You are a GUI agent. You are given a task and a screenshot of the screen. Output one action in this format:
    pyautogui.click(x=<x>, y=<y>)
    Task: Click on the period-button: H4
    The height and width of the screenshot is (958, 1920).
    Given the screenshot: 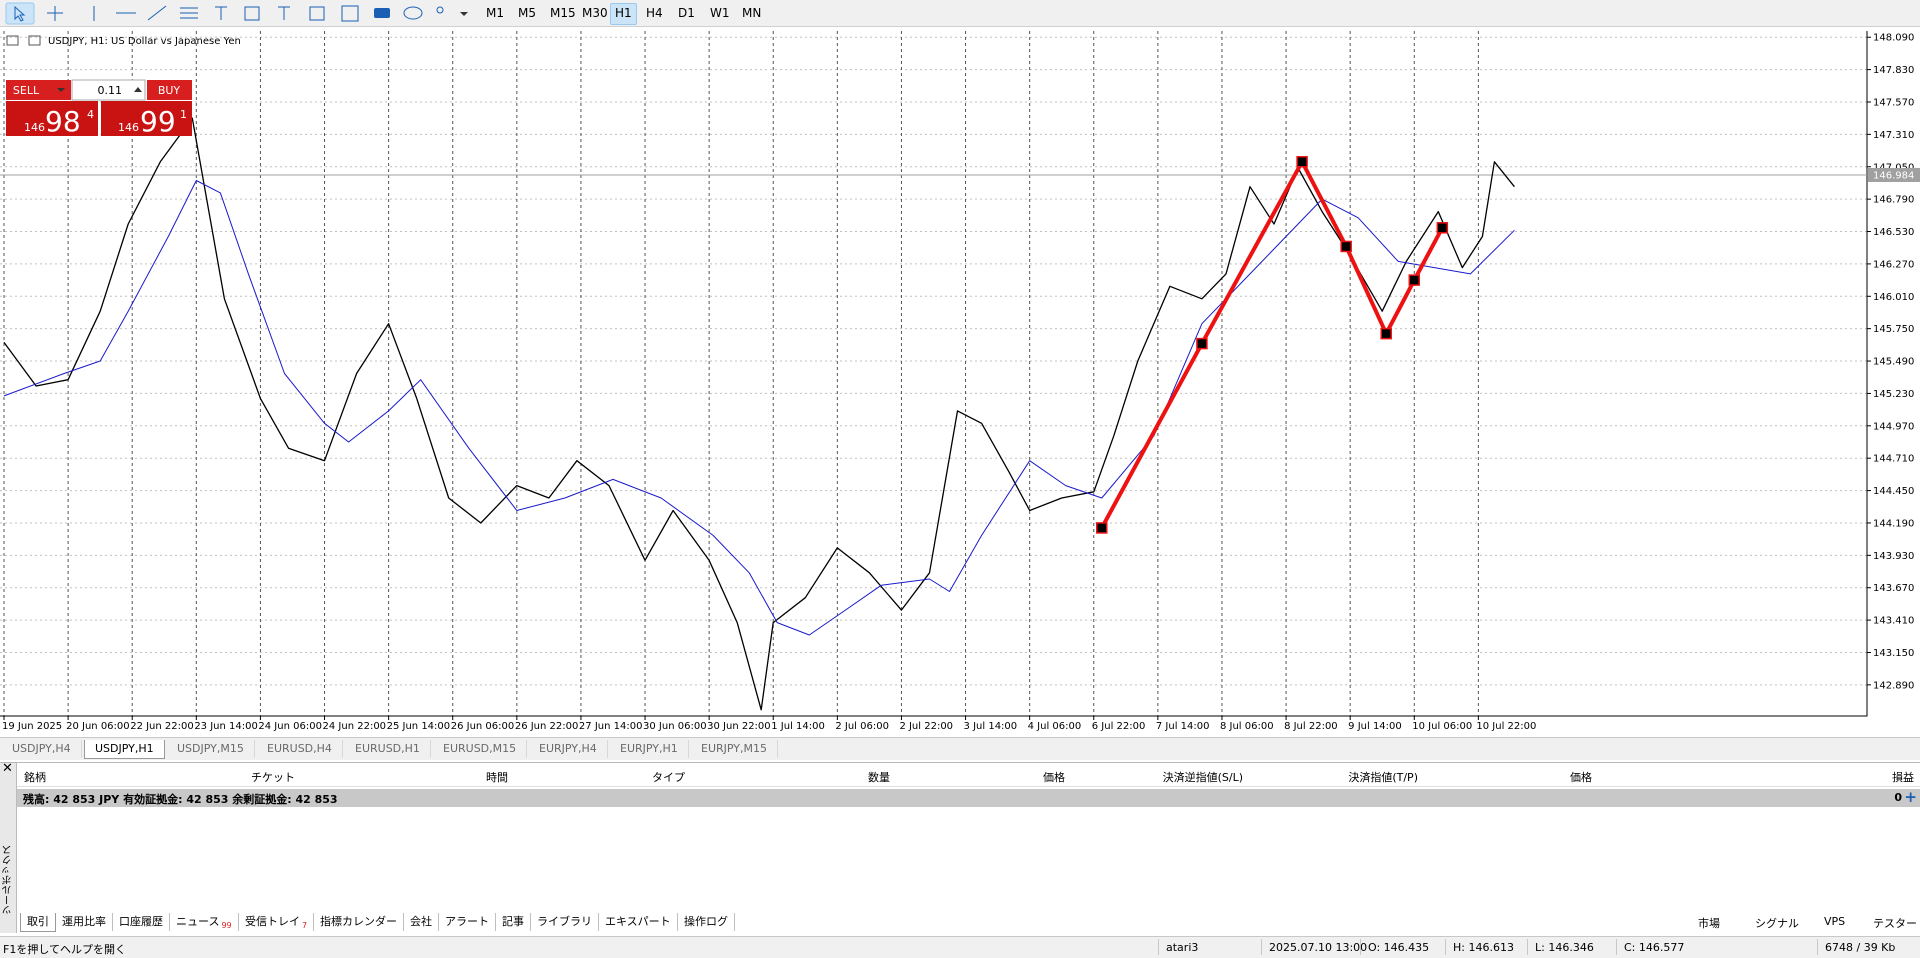 What is the action you would take?
    pyautogui.click(x=654, y=13)
    